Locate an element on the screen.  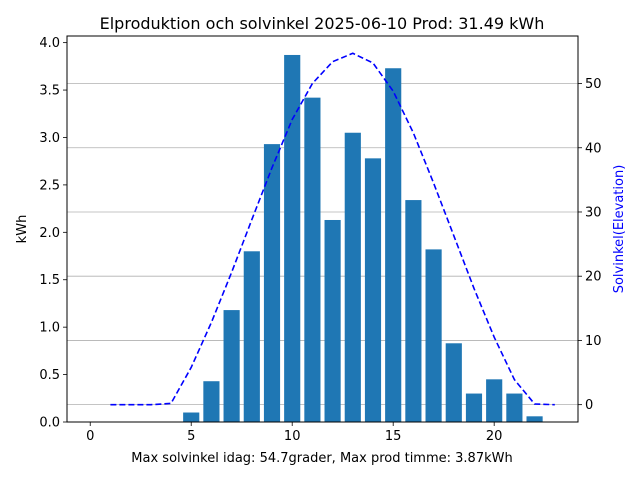
x-tick-label: 10 is located at coordinates (292, 436).